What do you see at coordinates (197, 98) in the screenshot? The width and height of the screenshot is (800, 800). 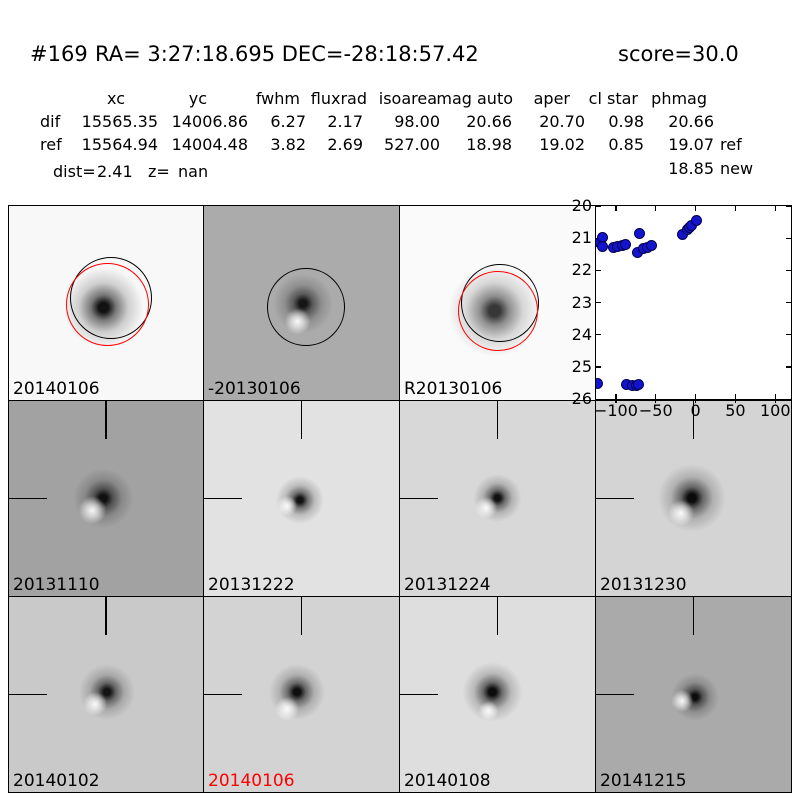 I see `col-header-yc: yc` at bounding box center [197, 98].